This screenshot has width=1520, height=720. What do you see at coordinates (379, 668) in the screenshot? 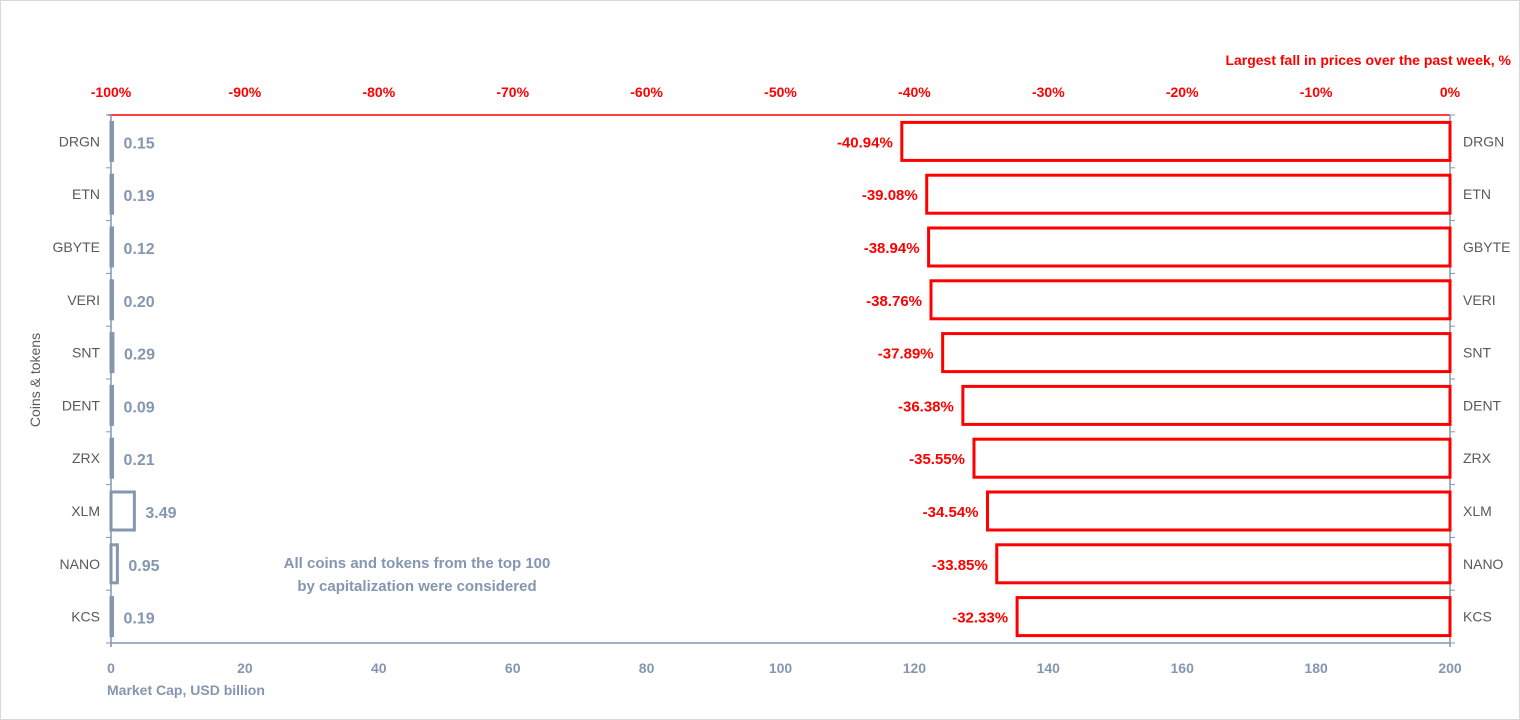
I see `bottom-axis-tick-label: 40` at bounding box center [379, 668].